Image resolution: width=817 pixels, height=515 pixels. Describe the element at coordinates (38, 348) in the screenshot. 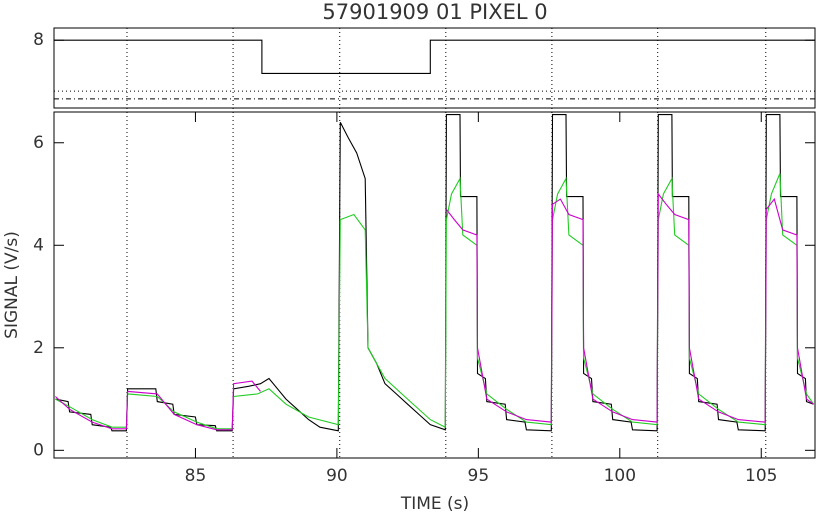

I see `y-tick-label: 2` at that location.